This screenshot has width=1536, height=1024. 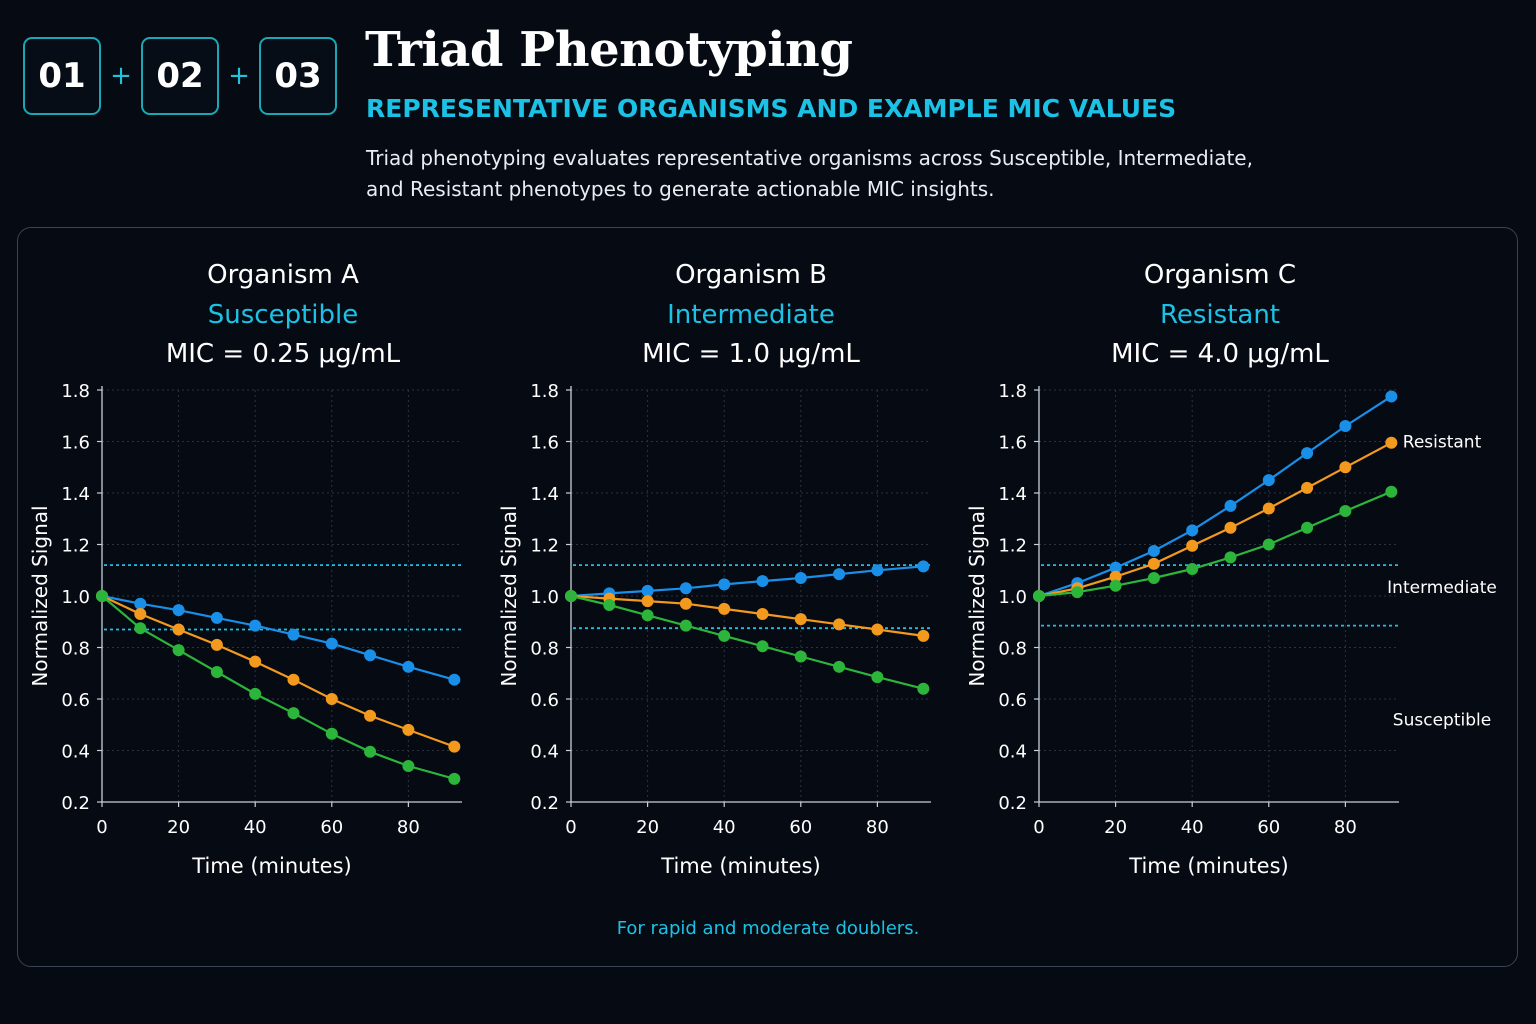 What do you see at coordinates (1442, 588) in the screenshot?
I see `side-label: Intermediate` at bounding box center [1442, 588].